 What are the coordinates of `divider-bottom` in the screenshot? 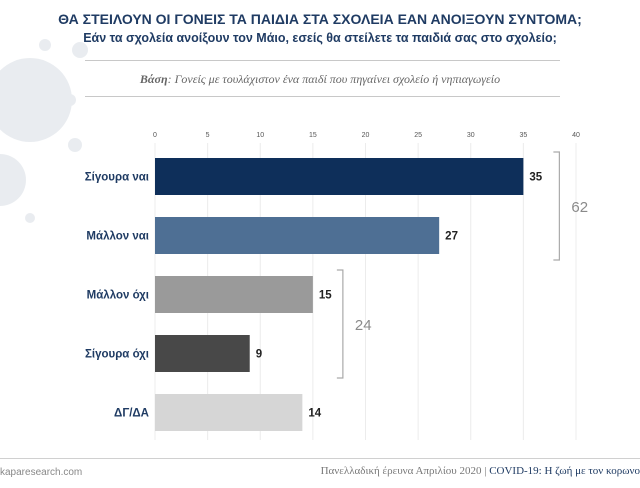 It's located at (322, 96).